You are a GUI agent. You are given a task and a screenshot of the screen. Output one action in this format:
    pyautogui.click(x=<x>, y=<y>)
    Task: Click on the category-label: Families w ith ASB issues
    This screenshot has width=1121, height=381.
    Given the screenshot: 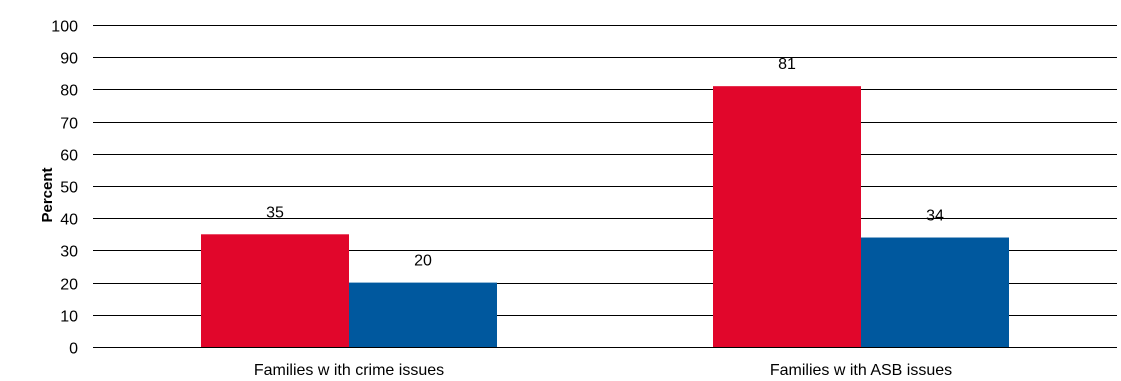 What is the action you would take?
    pyautogui.click(x=861, y=370)
    